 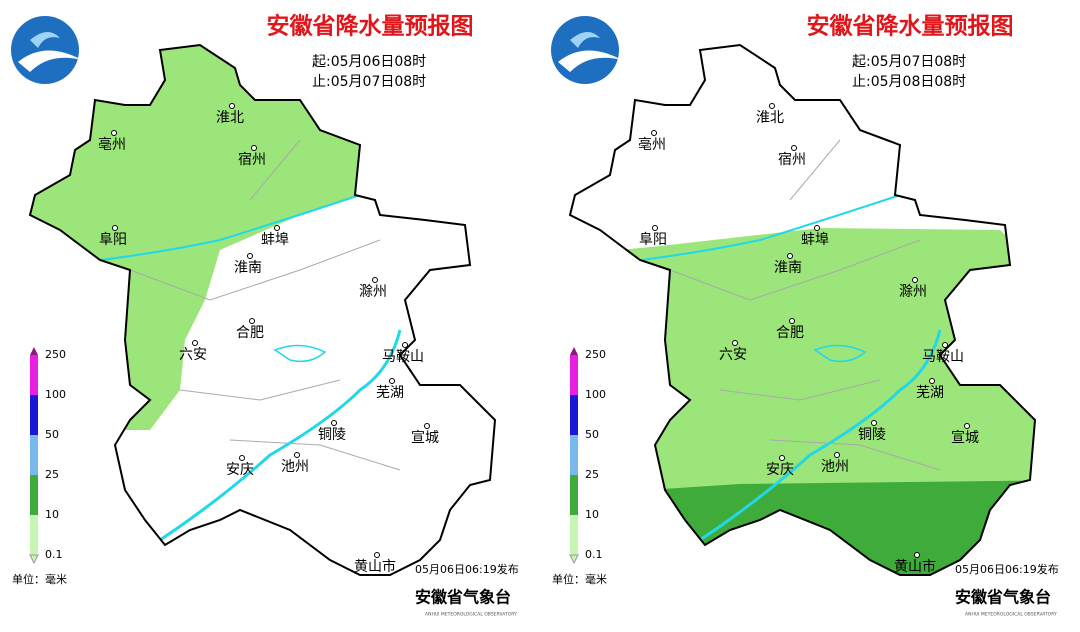 What do you see at coordinates (574, 351) in the screenshot?
I see `legend-top` at bounding box center [574, 351].